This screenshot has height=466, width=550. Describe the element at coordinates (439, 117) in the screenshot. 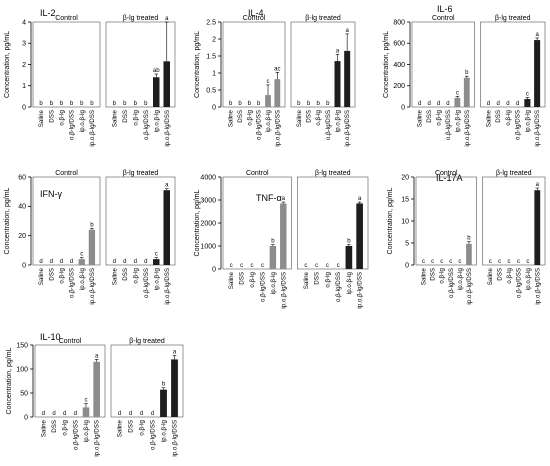

I see `chart-3-xtick-label-0-2: o.β-lg` at that location.